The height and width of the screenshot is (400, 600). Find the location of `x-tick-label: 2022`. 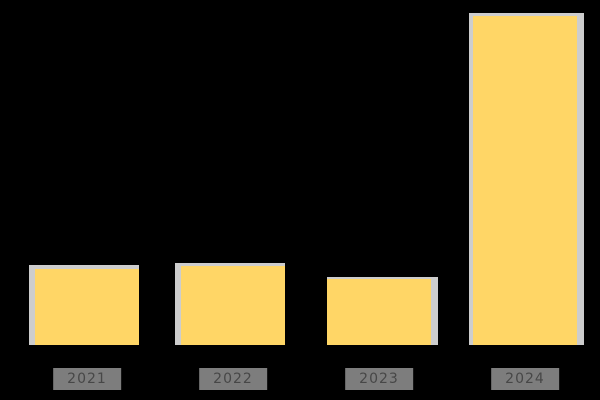

x-tick-label: 2022 is located at coordinates (233, 379).